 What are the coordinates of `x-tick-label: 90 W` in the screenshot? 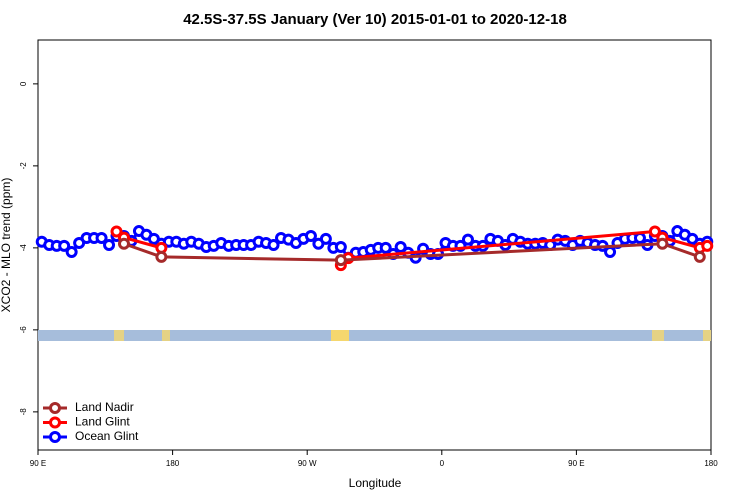 It's located at (307, 463).